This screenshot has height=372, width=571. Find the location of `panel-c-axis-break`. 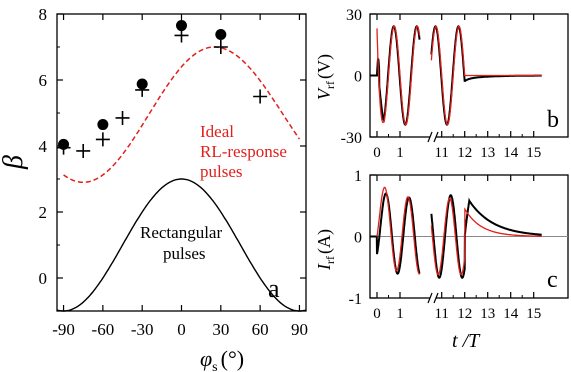

panel-c-axis-break is located at coordinates (433, 298).